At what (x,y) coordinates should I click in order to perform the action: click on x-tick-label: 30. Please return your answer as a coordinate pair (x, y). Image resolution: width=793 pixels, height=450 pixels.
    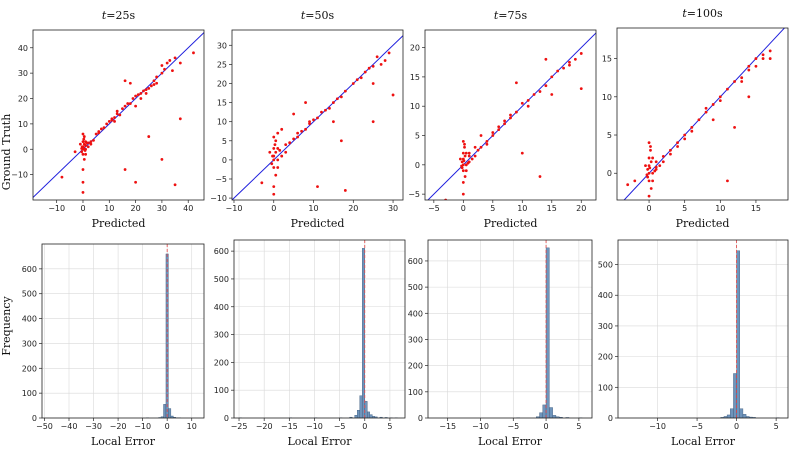
    Looking at the image, I should click on (162, 208).